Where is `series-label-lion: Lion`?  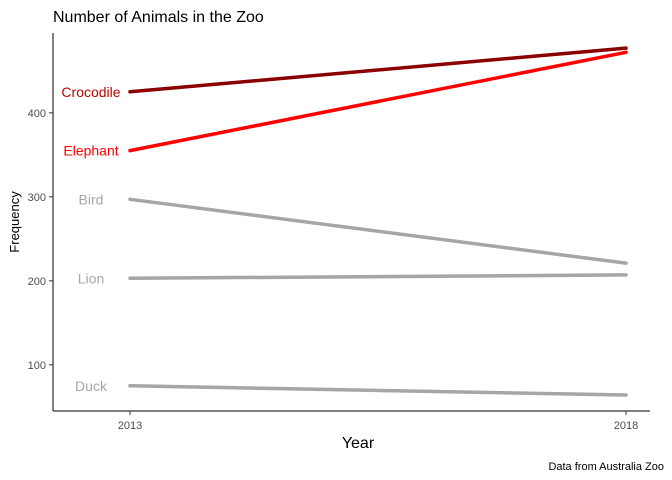 series-label-lion: Lion is located at coordinates (91, 278).